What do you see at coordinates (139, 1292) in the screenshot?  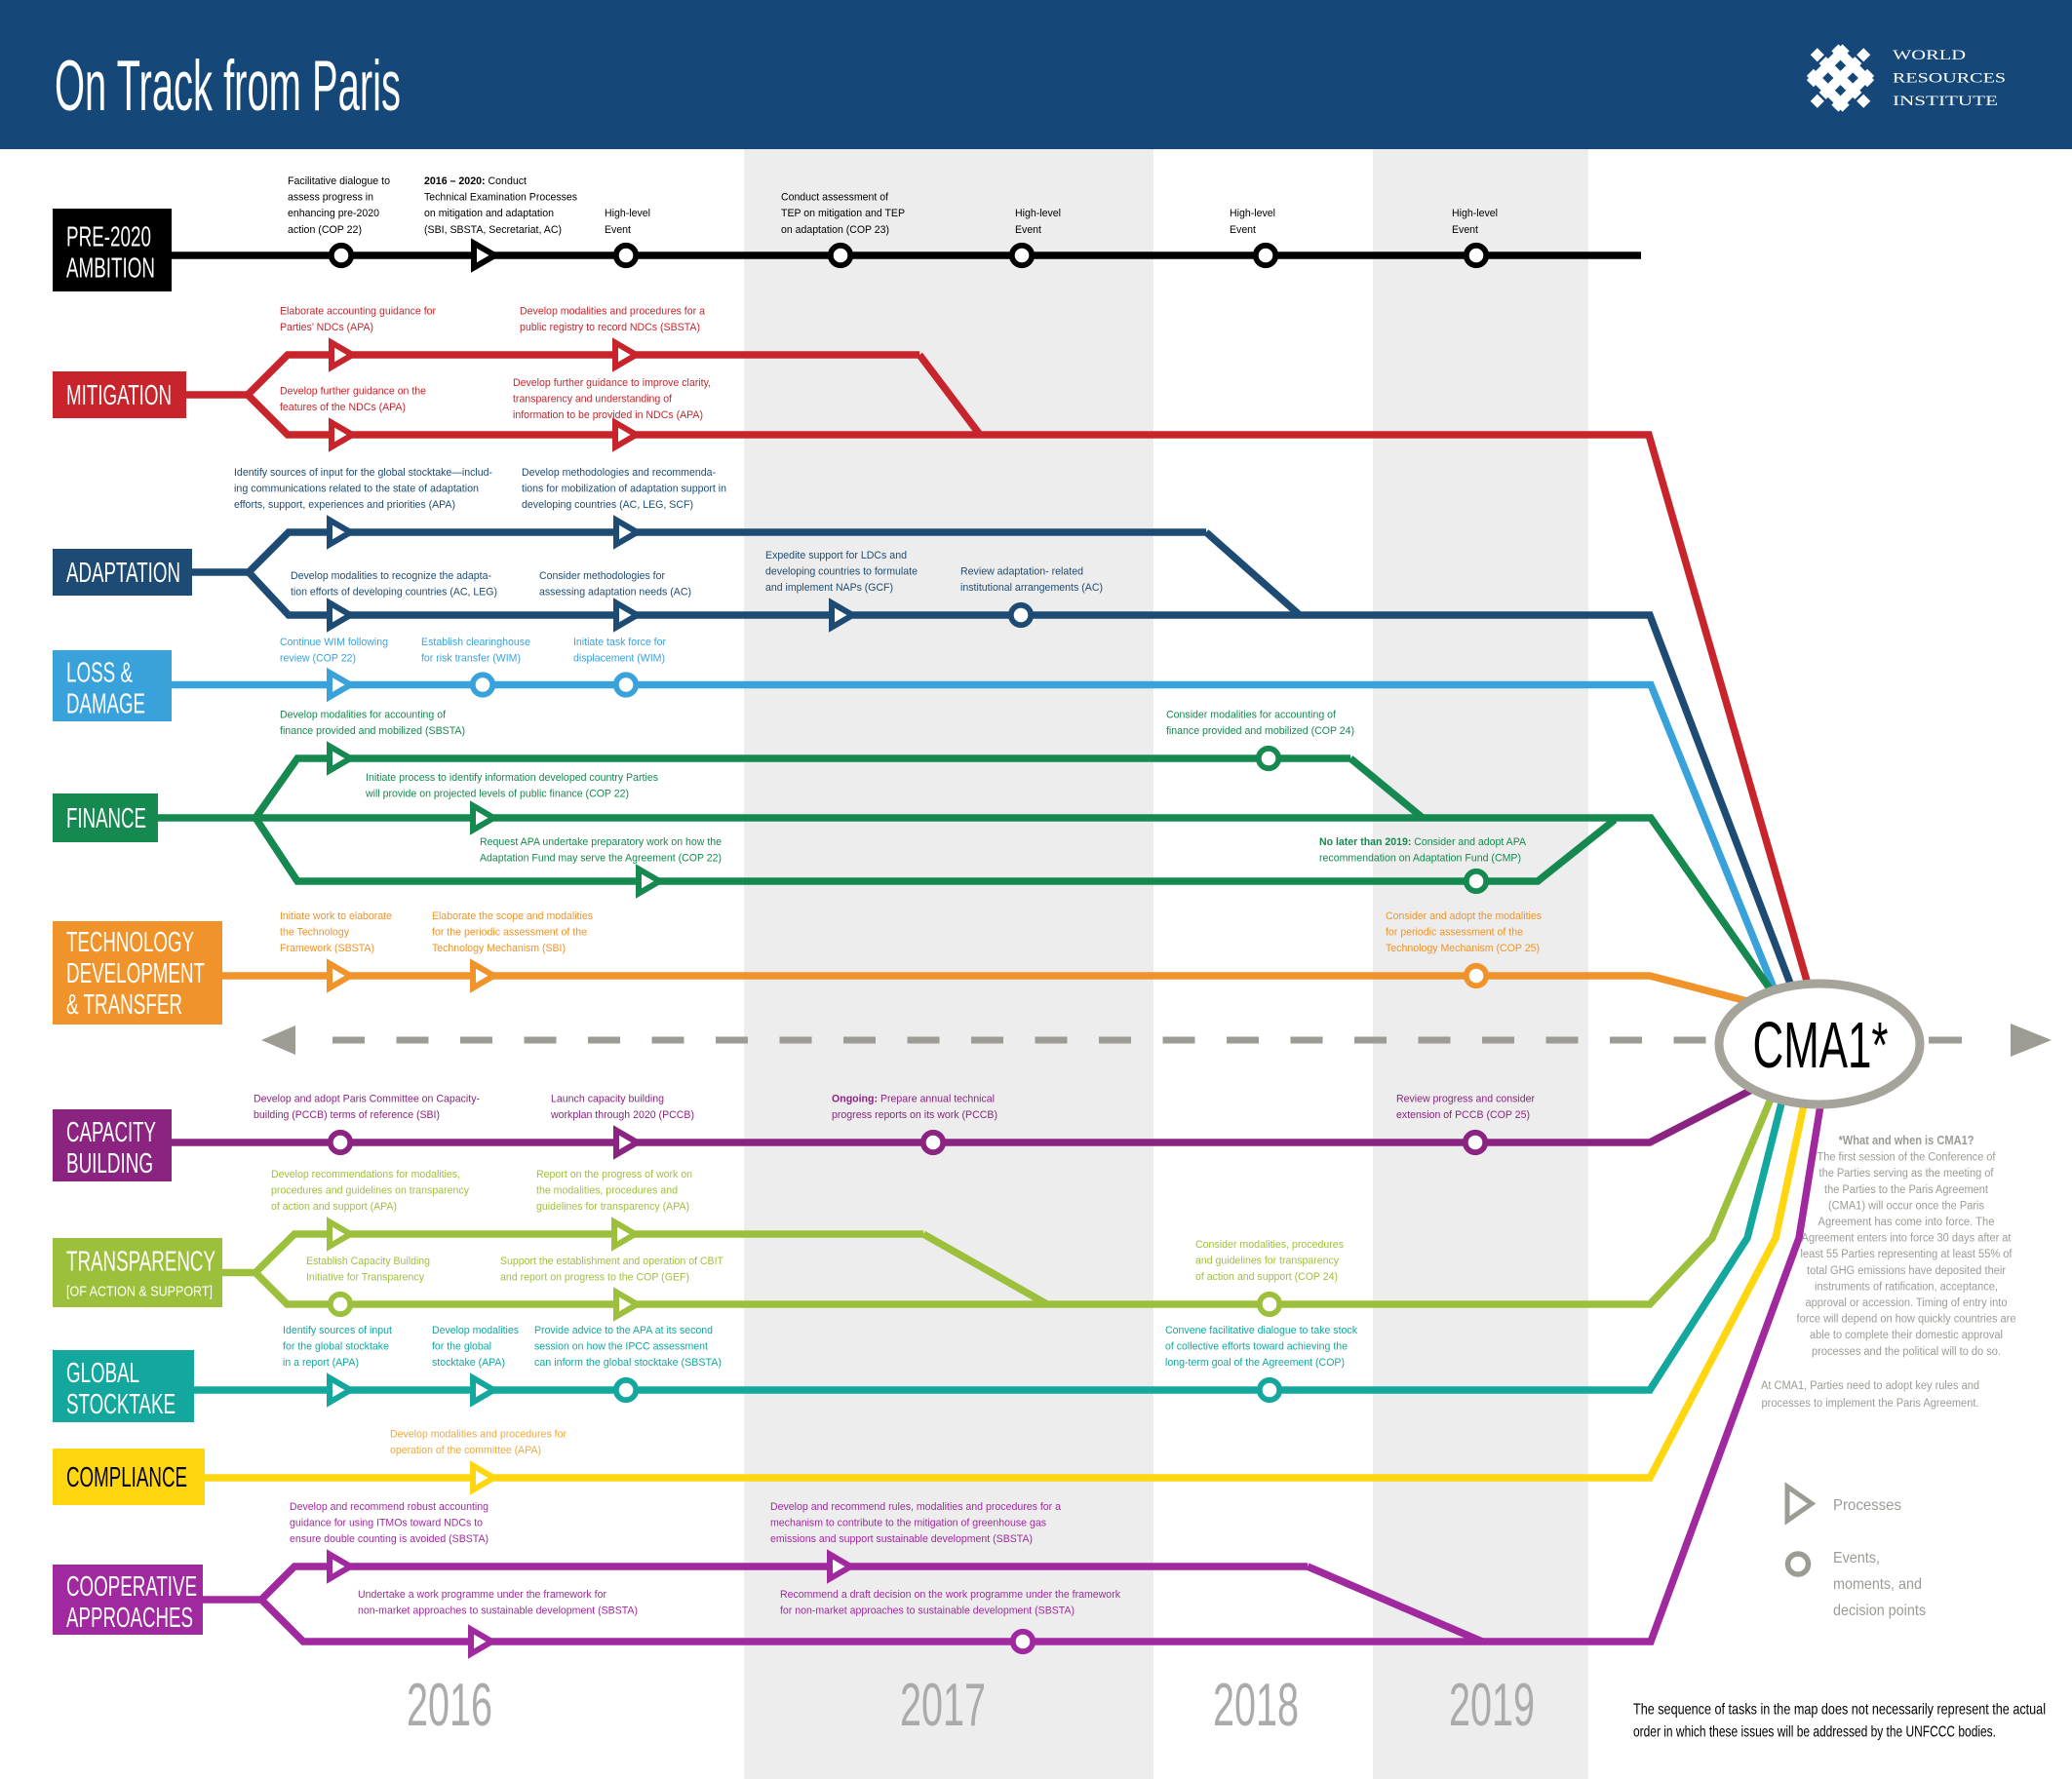 I see `svg-text: [OF ACTION & SUPPORT]` at bounding box center [139, 1292].